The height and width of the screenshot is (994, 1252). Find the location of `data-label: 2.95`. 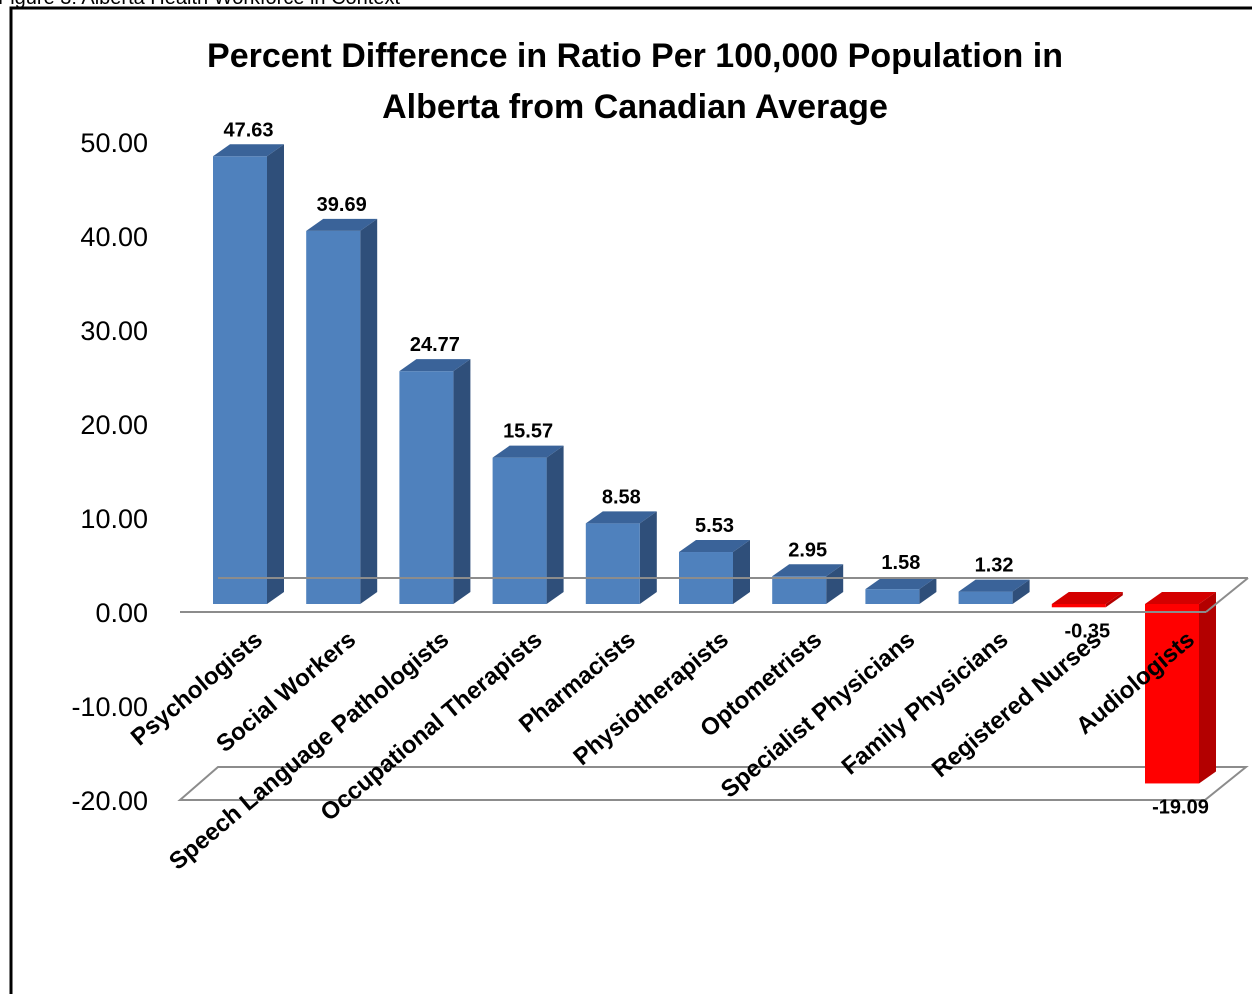

data-label: 2.95 is located at coordinates (807, 550).